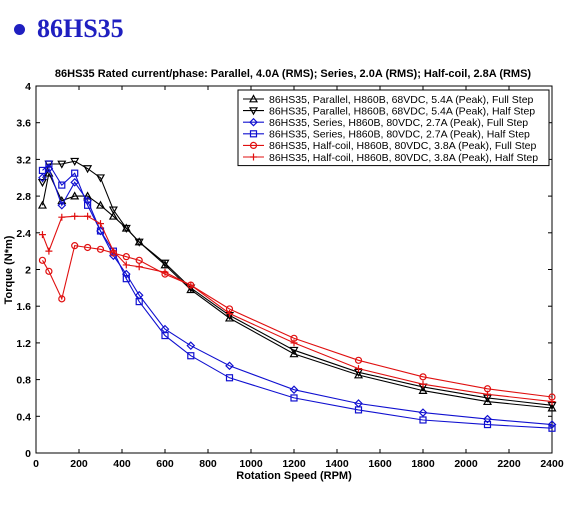  What do you see at coordinates (337, 464) in the screenshot?
I see `x-tick-label: 1400` at bounding box center [337, 464].